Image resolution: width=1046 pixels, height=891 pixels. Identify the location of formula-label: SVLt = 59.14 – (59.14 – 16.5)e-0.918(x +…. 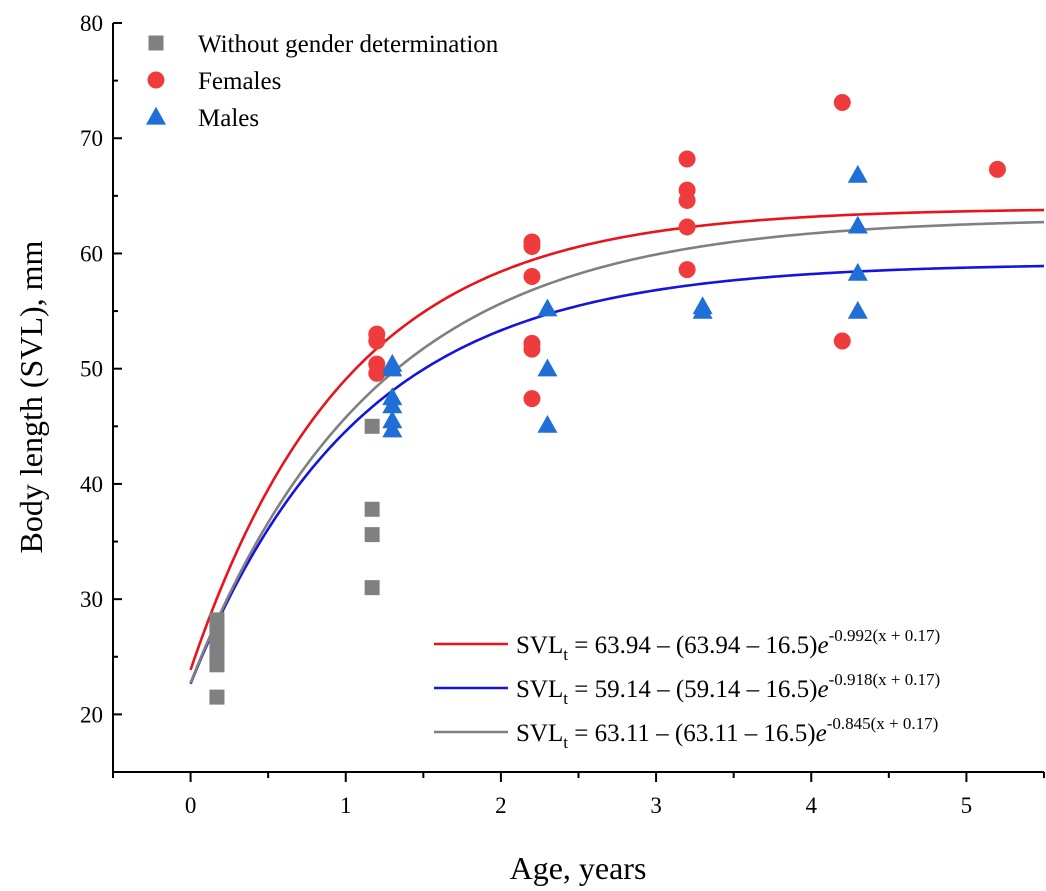
(728, 689).